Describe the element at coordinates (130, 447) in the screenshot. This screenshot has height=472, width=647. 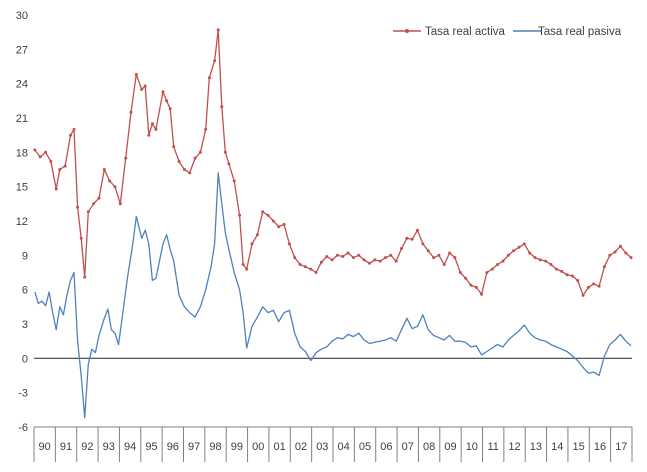
I see `x-tick-label: 94` at that location.